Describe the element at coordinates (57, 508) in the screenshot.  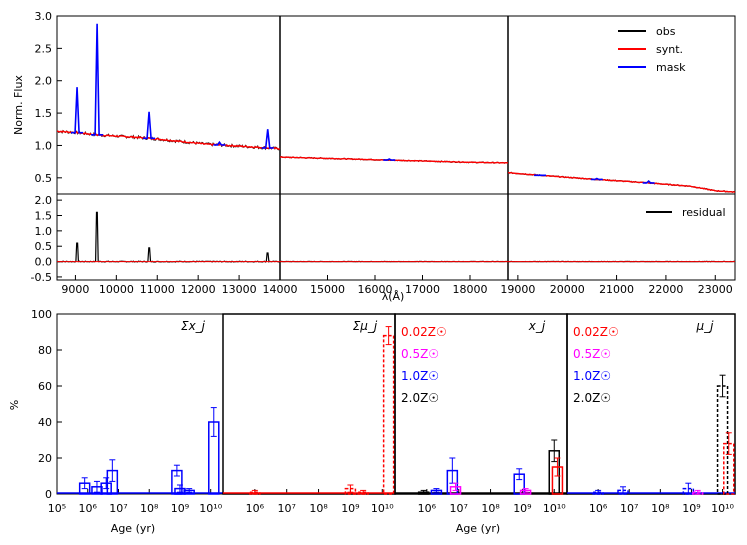
I see `age-xtick-label: 10⁵` at that location.